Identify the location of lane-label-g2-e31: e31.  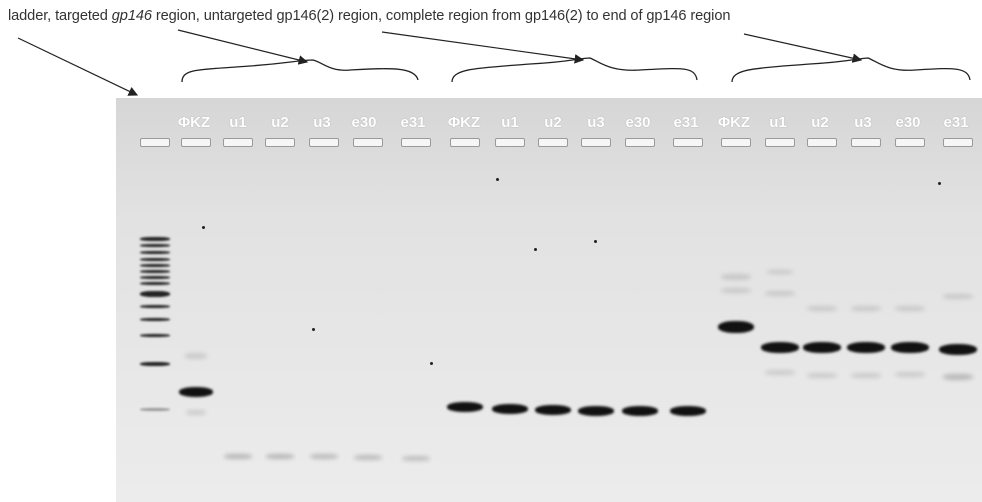
(686, 122).